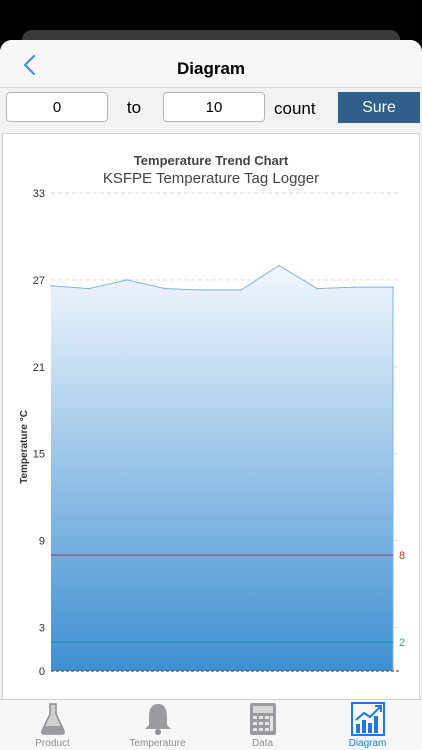 The height and width of the screenshot is (750, 422). Describe the element at coordinates (211, 160) in the screenshot. I see `chart-title: Temperature Trend Chart` at that location.